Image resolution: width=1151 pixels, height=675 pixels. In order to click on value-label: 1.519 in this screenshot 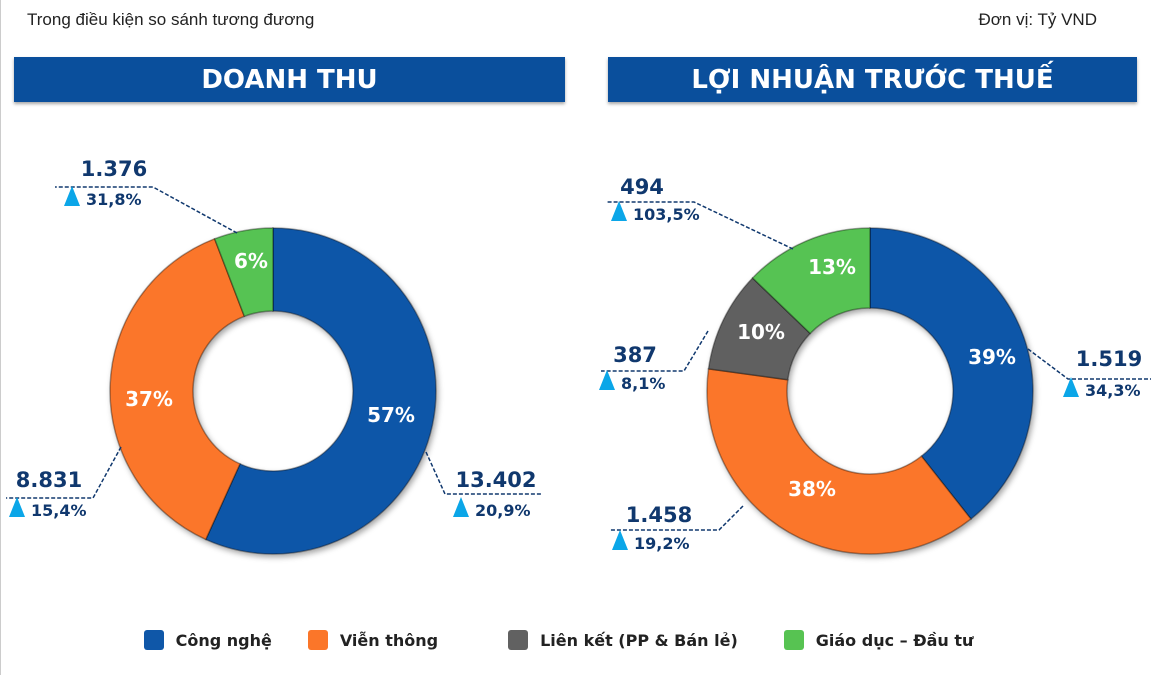, I will do `click(1109, 359)`.